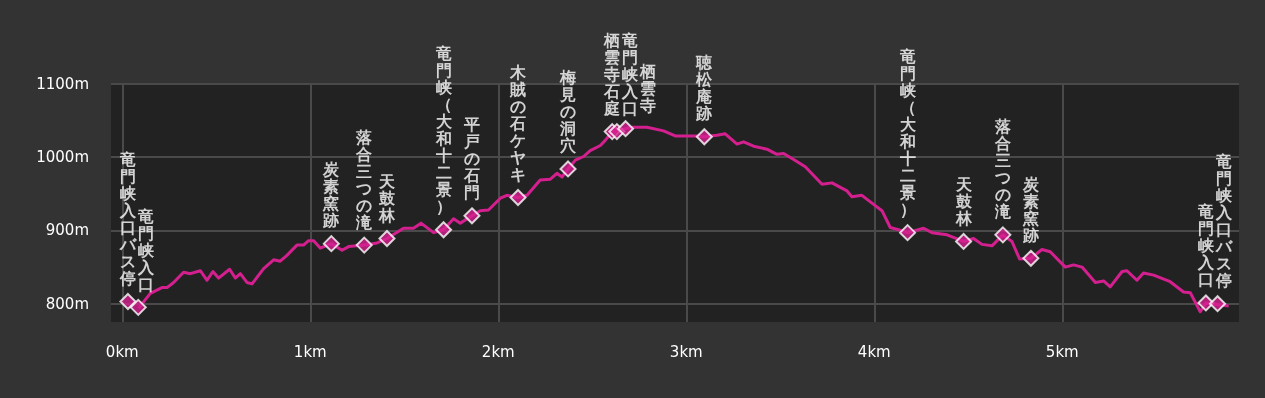 The height and width of the screenshot is (398, 1265). Describe the element at coordinates (498, 351) in the screenshot. I see `x-tick-label: 2km` at that location.